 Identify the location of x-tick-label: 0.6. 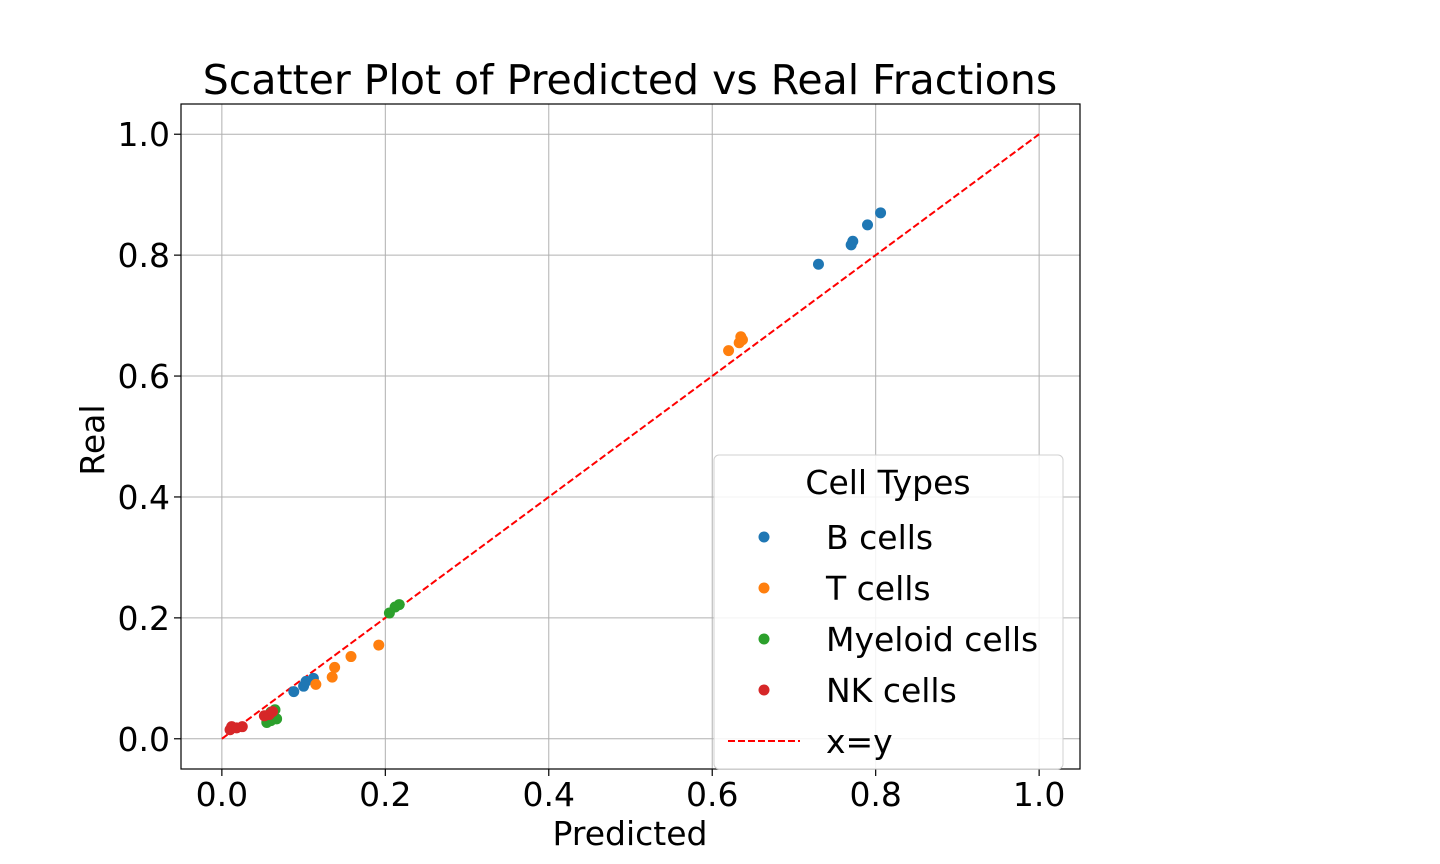
(712, 794).